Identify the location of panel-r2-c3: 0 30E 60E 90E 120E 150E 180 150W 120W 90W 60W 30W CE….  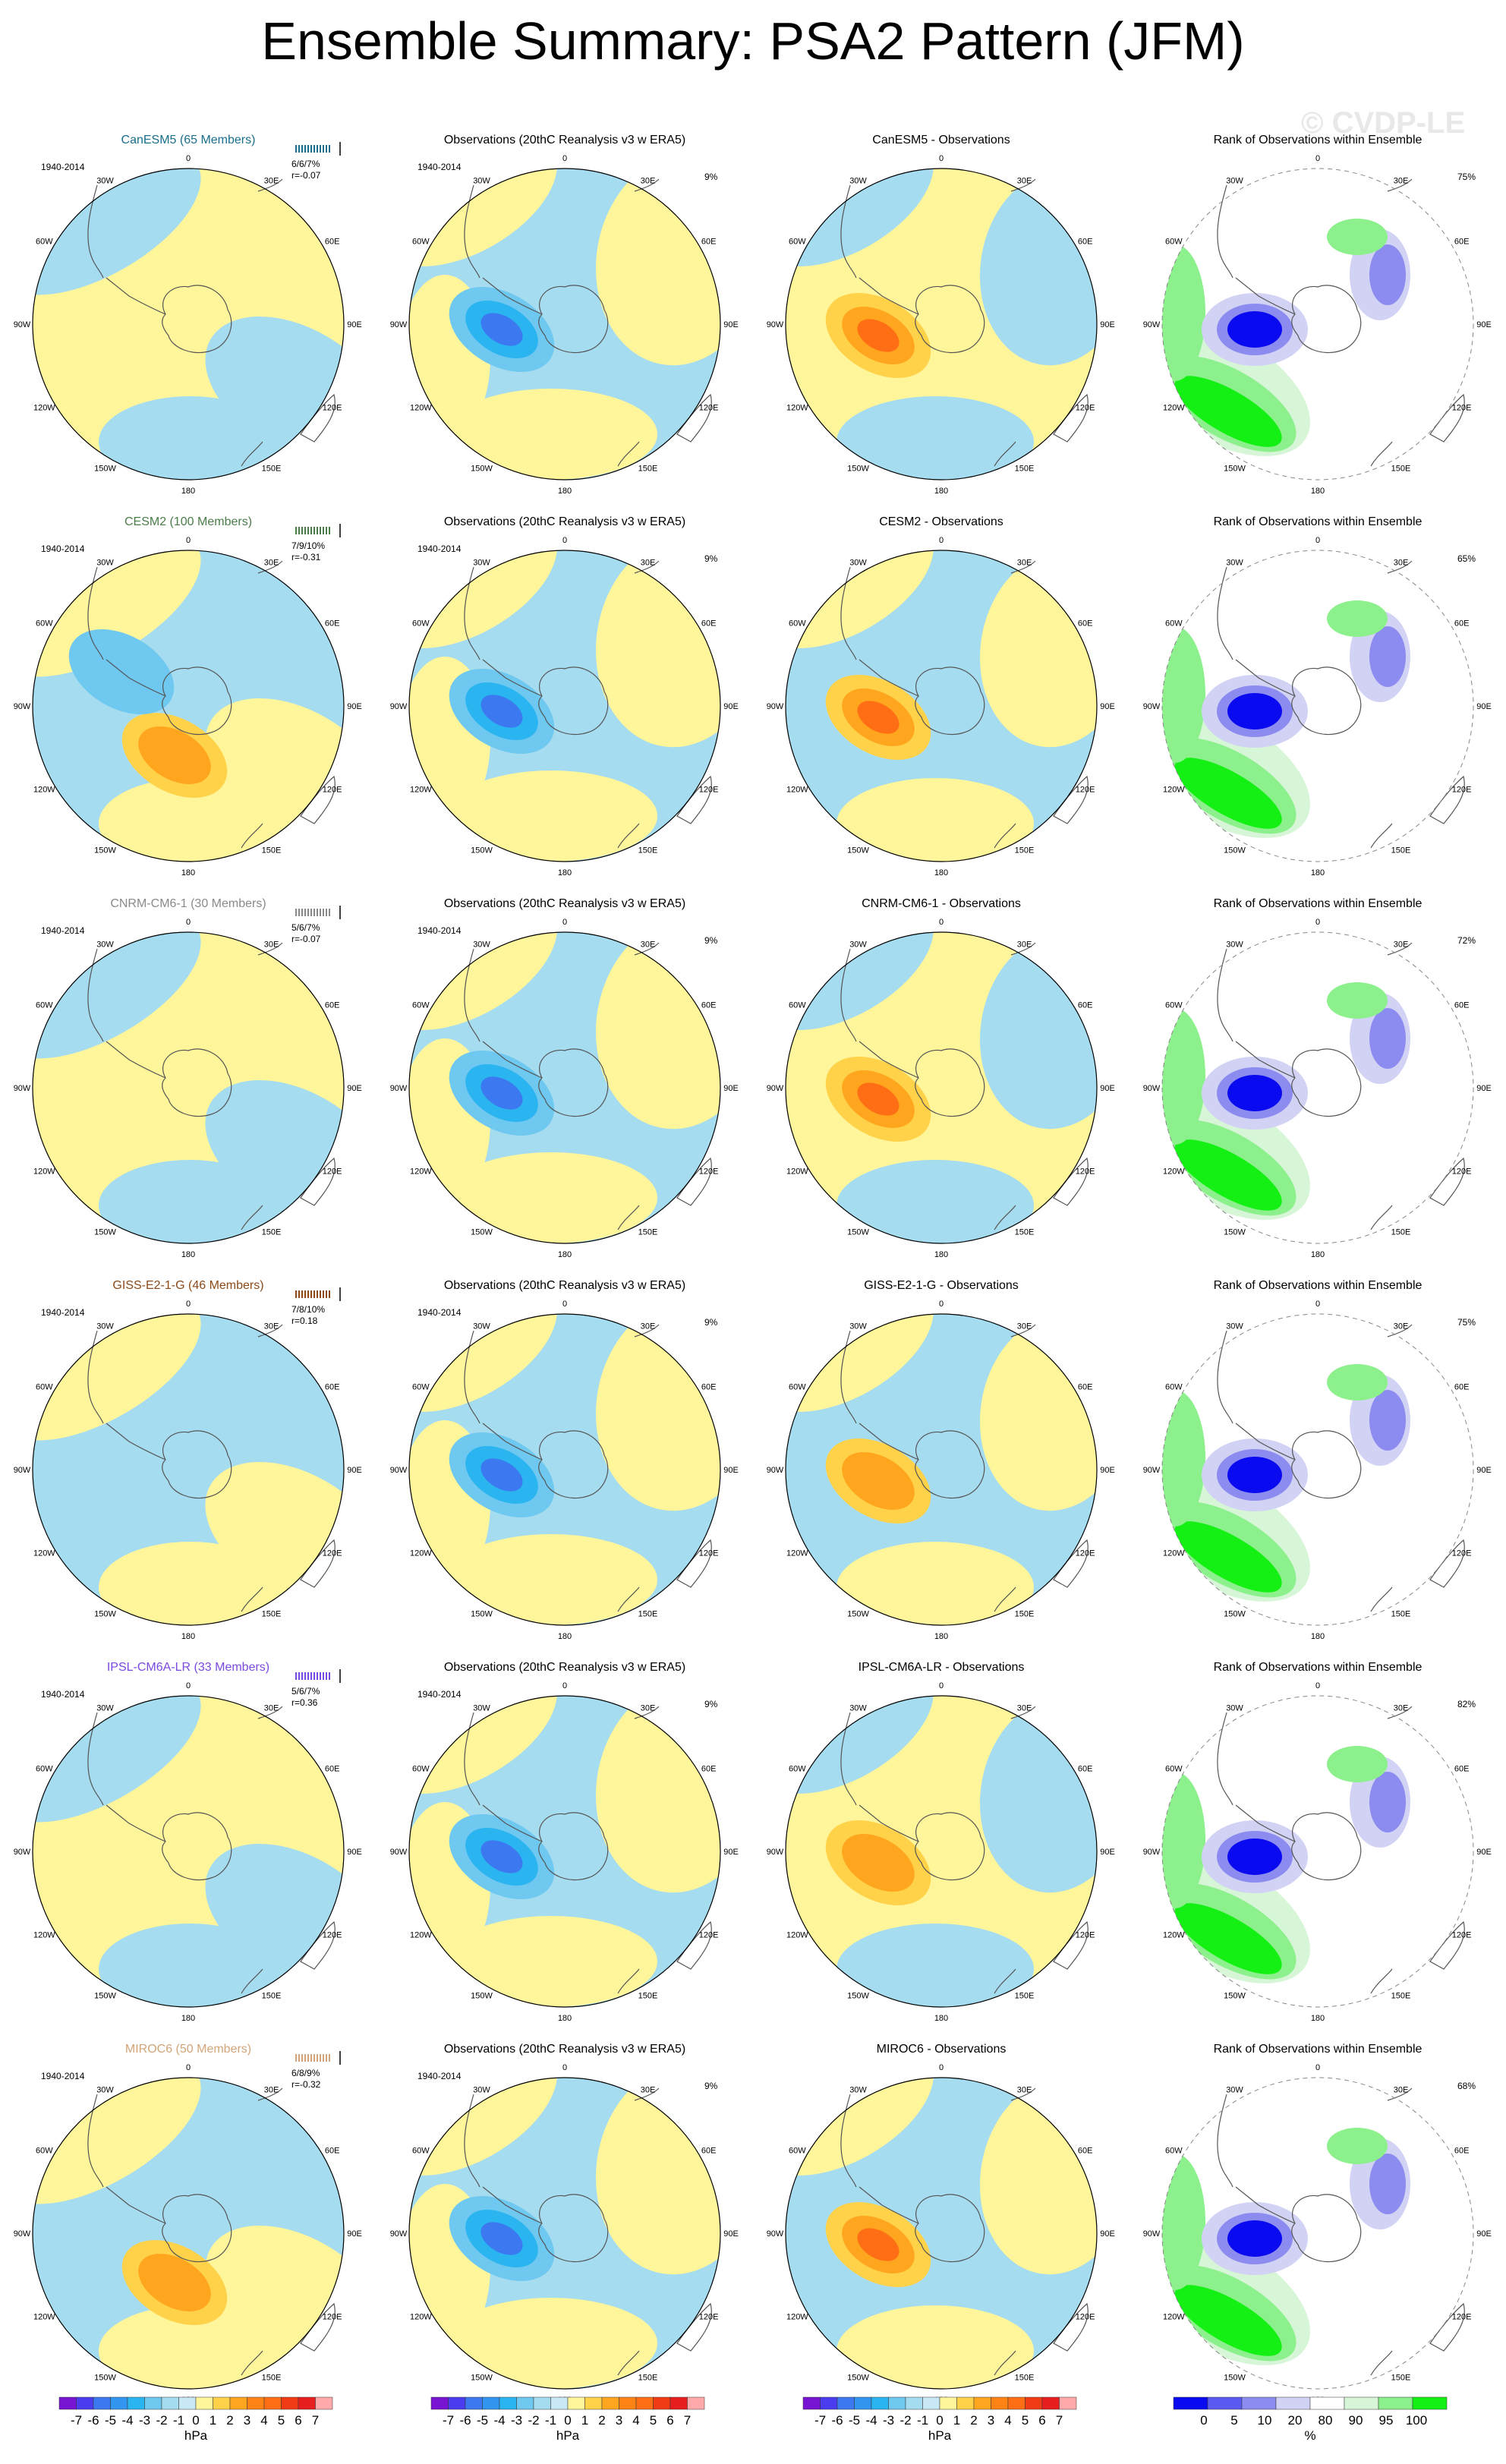
(941, 689).